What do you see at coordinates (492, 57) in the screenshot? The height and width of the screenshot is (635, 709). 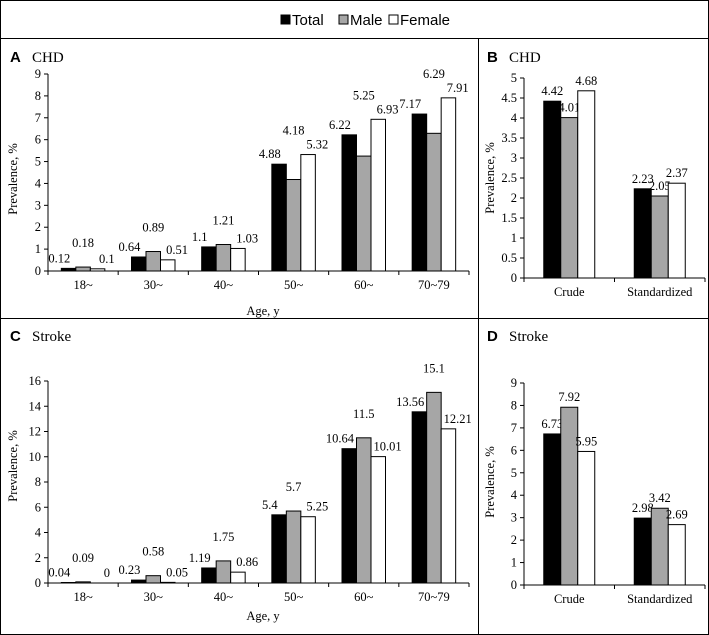 I see `panel-letter: B` at bounding box center [492, 57].